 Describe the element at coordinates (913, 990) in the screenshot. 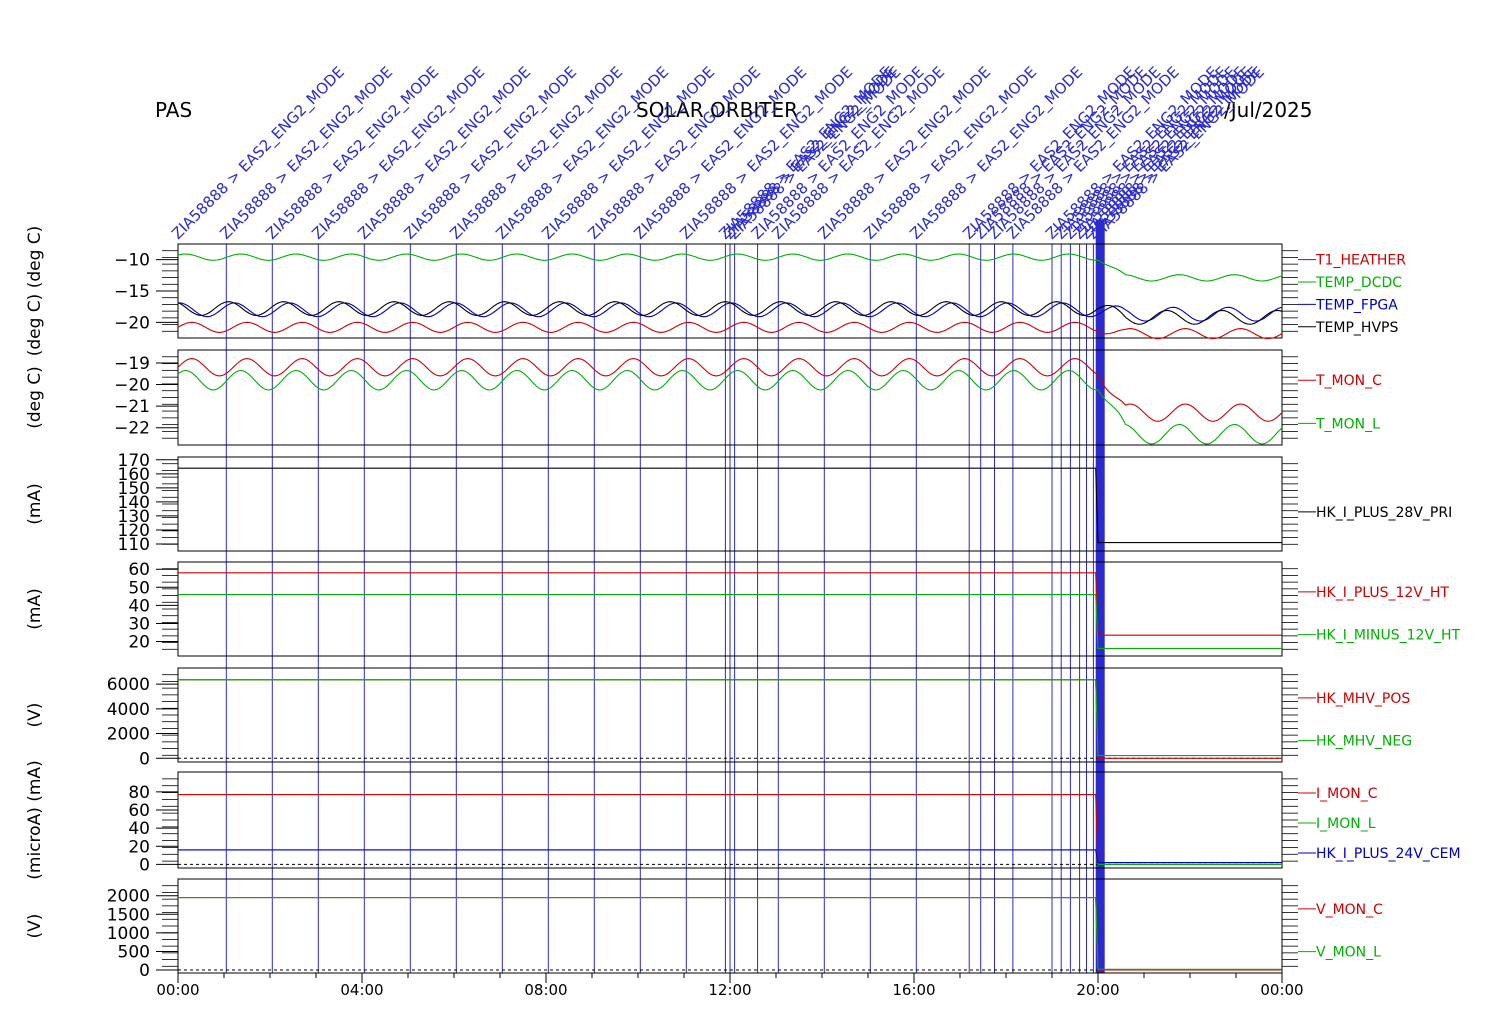

I see `x-tick-label: 16:00` at that location.